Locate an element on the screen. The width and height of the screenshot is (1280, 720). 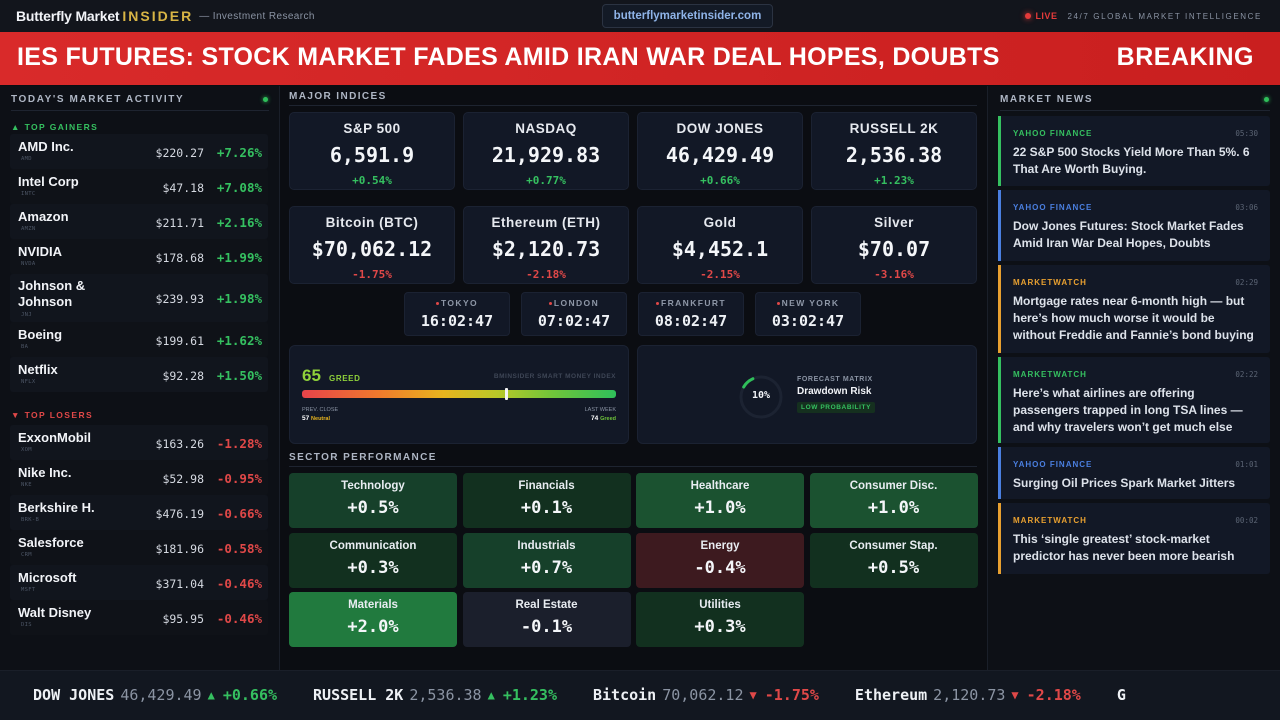
clock-city: TOKYO is located at coordinates (459, 303).